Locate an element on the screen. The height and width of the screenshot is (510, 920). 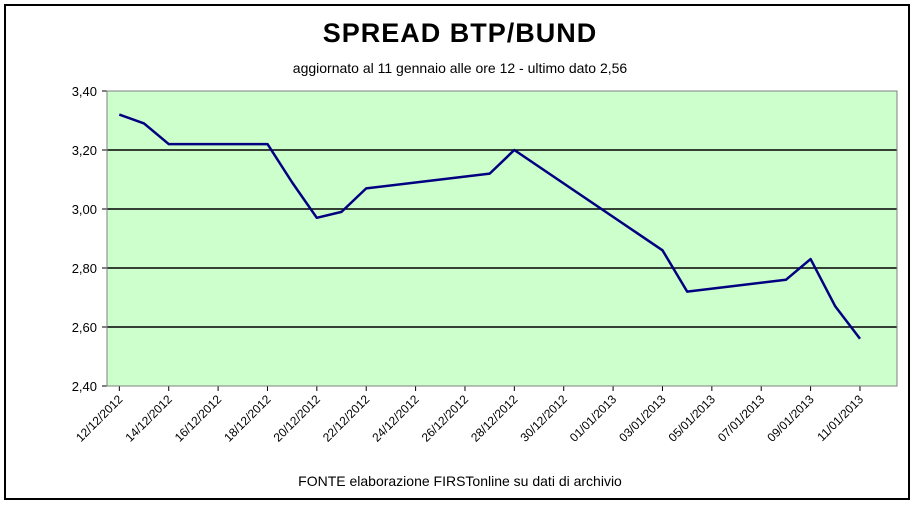
x-tick-label: 24/12/2012 is located at coordinates (395, 418).